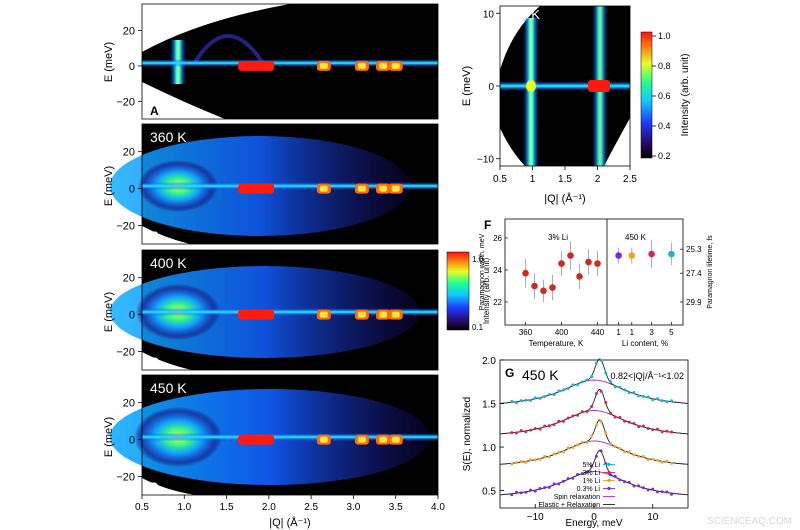  What do you see at coordinates (632, 332) in the screenshot?
I see `x-tick-label: 1` at bounding box center [632, 332].